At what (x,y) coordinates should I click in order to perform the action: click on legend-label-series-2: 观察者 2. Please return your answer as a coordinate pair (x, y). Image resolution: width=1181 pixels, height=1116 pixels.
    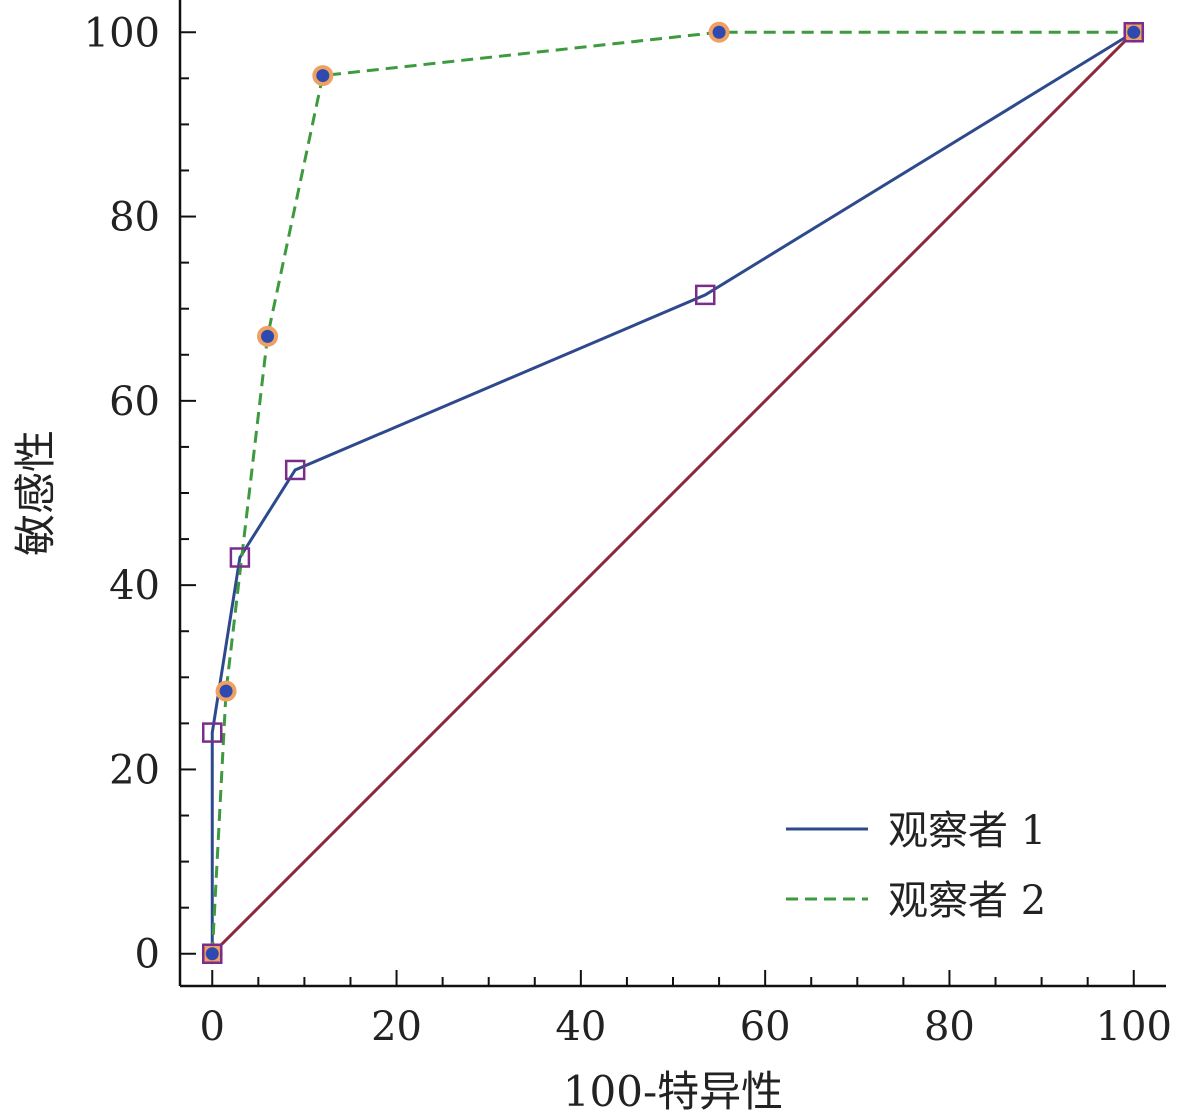
    Looking at the image, I should click on (967, 901).